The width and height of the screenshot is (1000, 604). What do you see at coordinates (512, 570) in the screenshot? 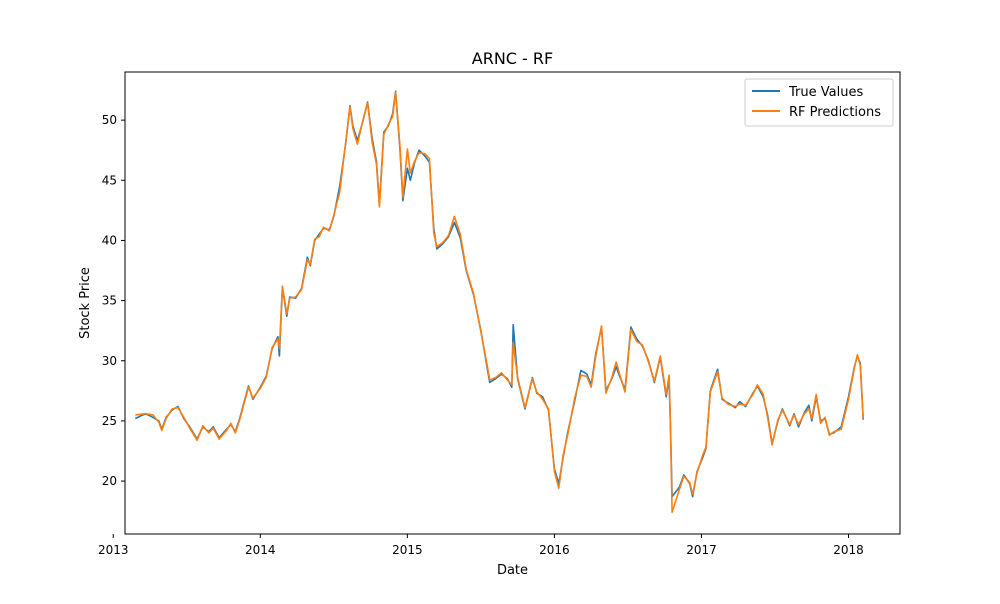
I see `x-axis-label: Date` at bounding box center [512, 570].